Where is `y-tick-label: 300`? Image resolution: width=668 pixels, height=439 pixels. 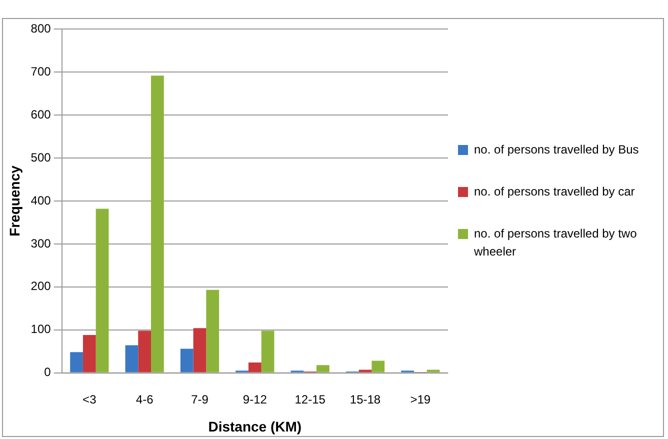 y-tick-label: 300 is located at coordinates (41, 243).